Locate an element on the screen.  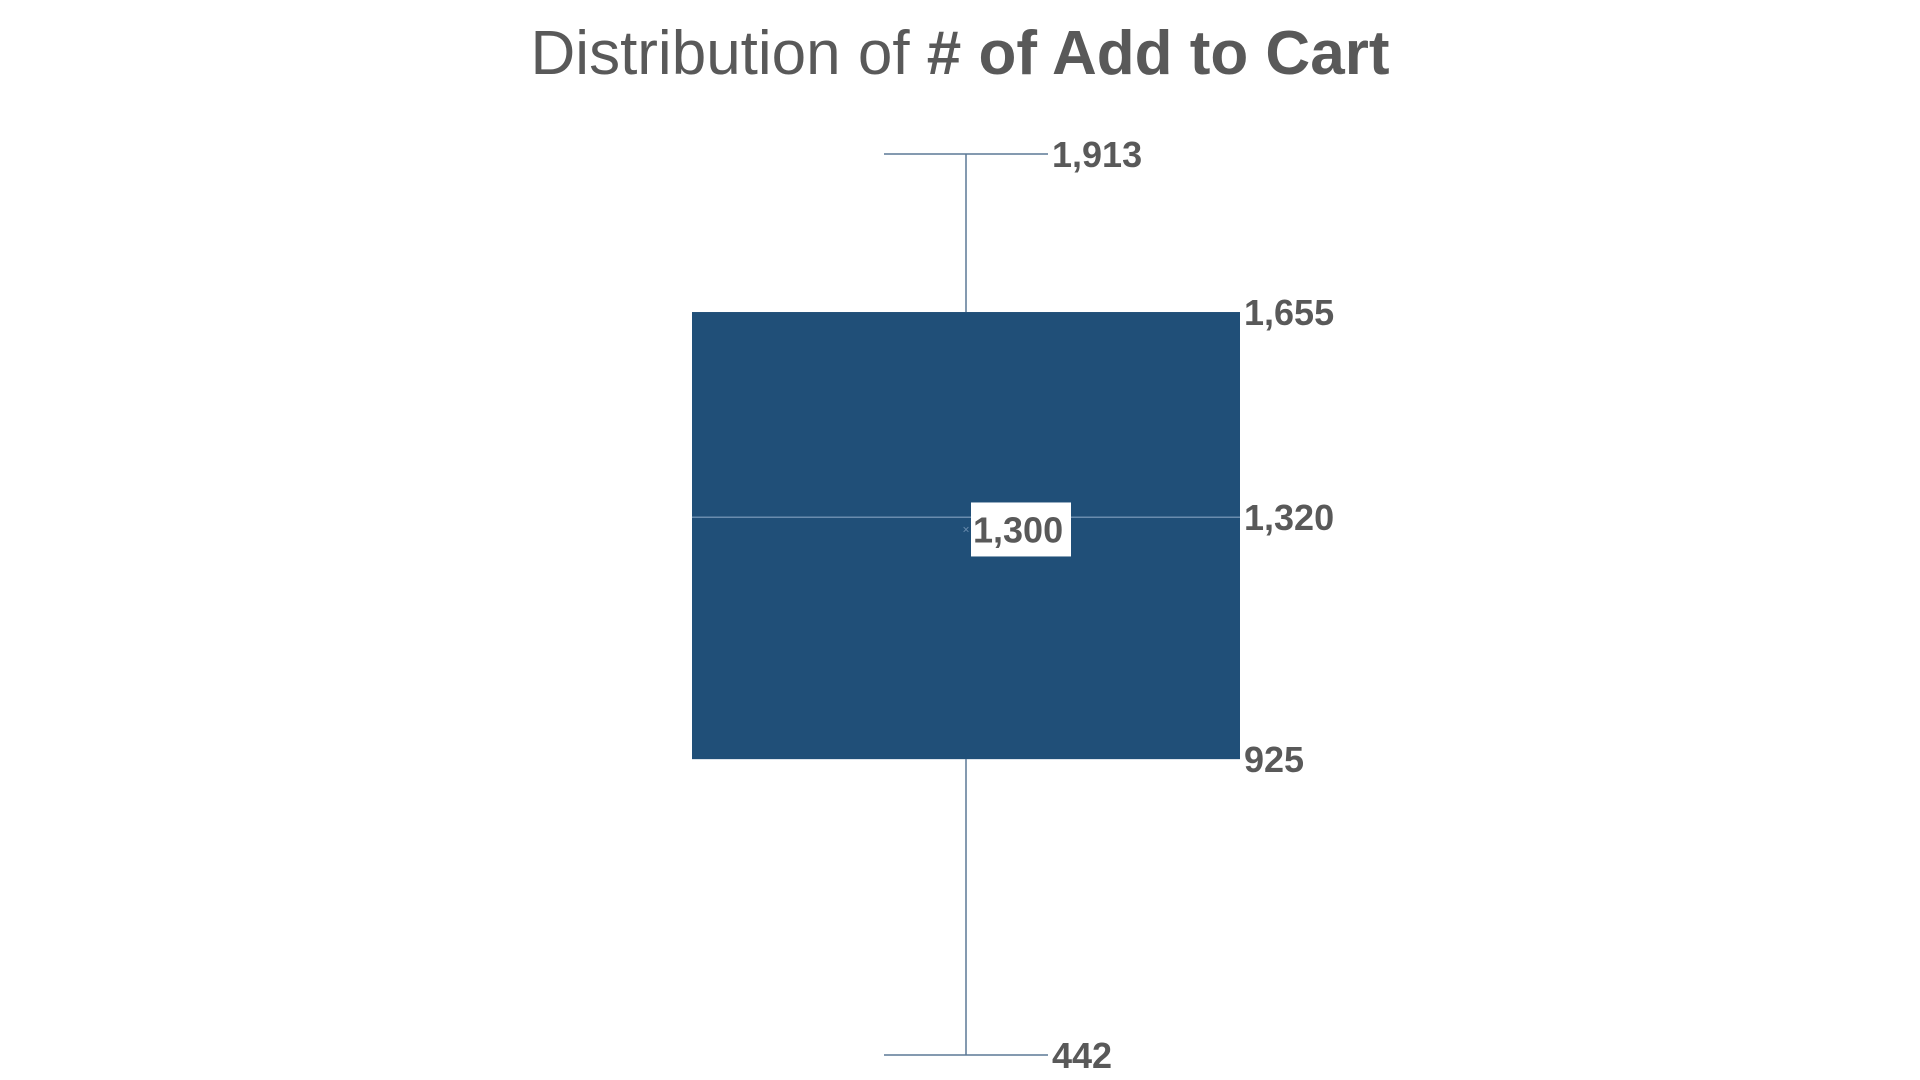
chart-title-prefix: Distribution of is located at coordinates (728, 53).